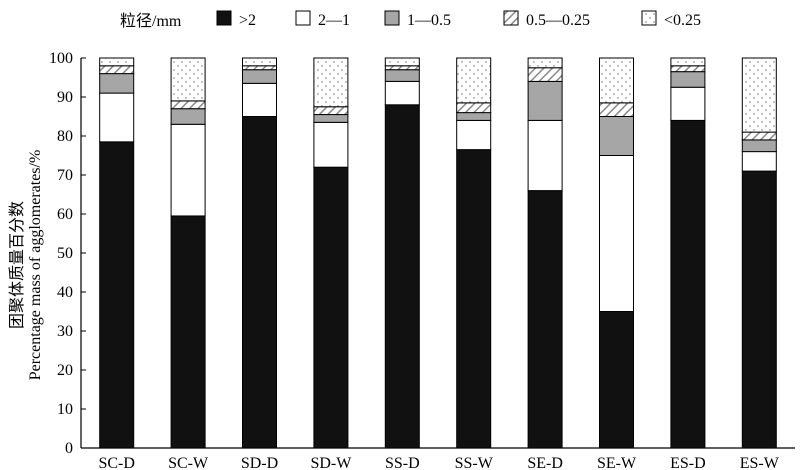 Image resolution: width=800 pixels, height=470 pixels. I want to click on x-tick-label: ES-D, so click(688, 462).